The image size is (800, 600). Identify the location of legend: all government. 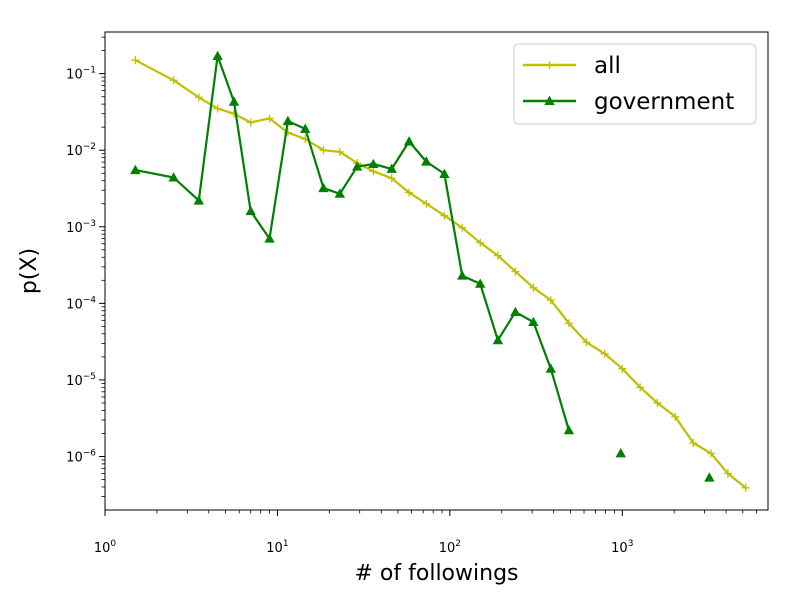
(635, 84).